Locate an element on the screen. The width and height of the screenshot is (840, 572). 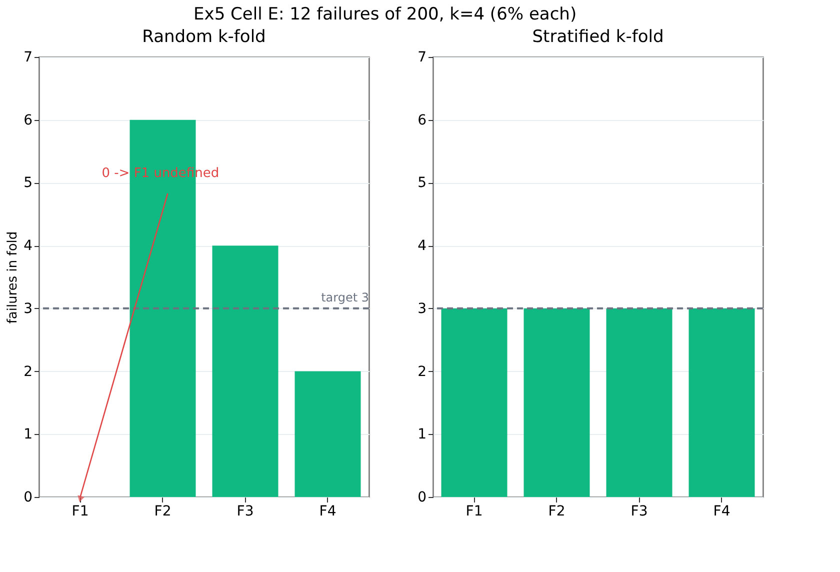
chart-title: Stratified k-fold is located at coordinates (598, 37).